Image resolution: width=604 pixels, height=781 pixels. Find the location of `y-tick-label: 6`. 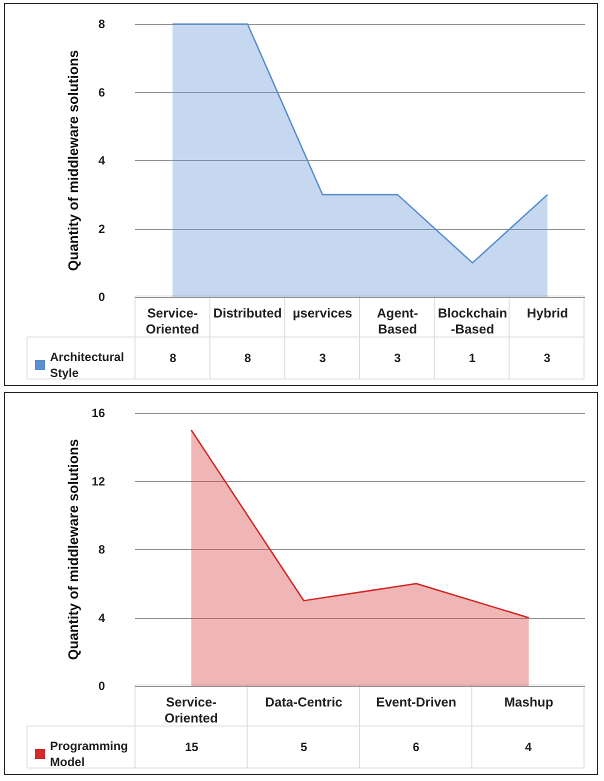

y-tick-label: 6 is located at coordinates (102, 92).